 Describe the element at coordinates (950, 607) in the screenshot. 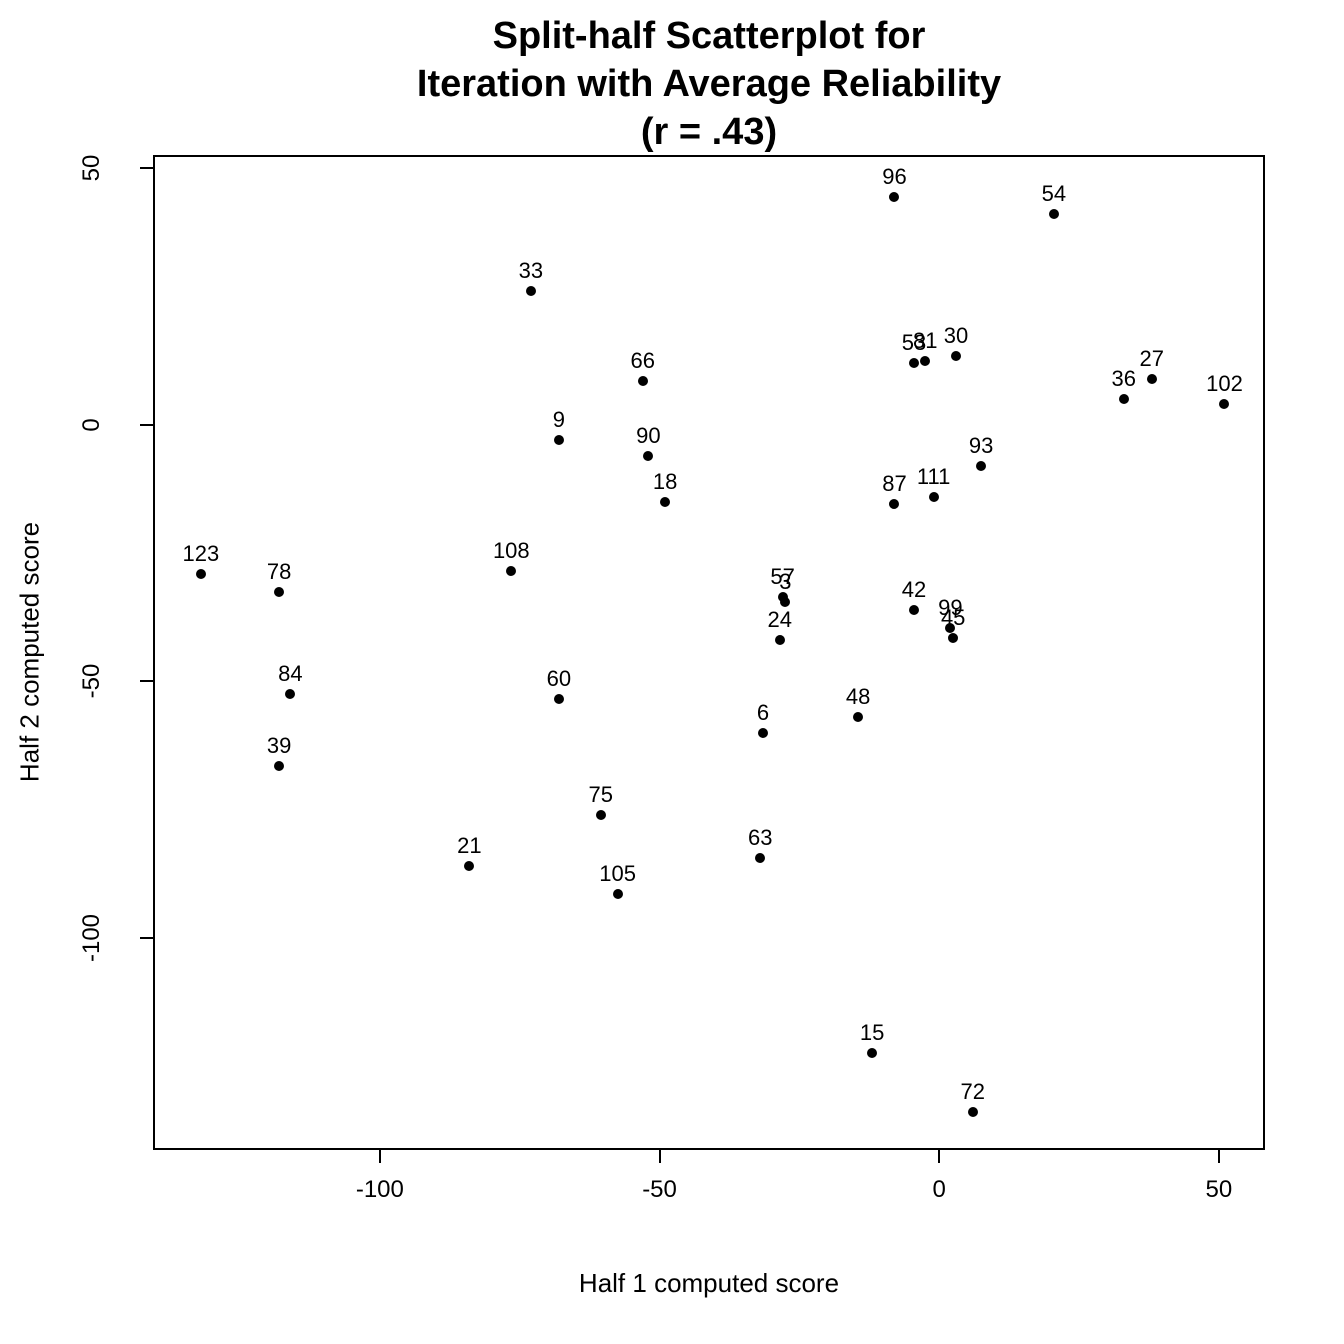

I see `data-point-label: 99` at that location.